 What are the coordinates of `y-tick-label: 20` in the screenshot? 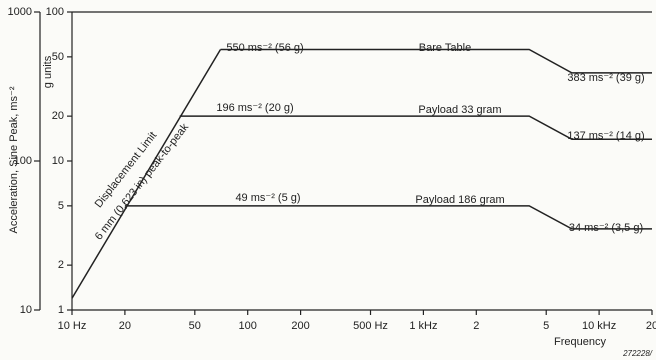 It's located at (58, 116).